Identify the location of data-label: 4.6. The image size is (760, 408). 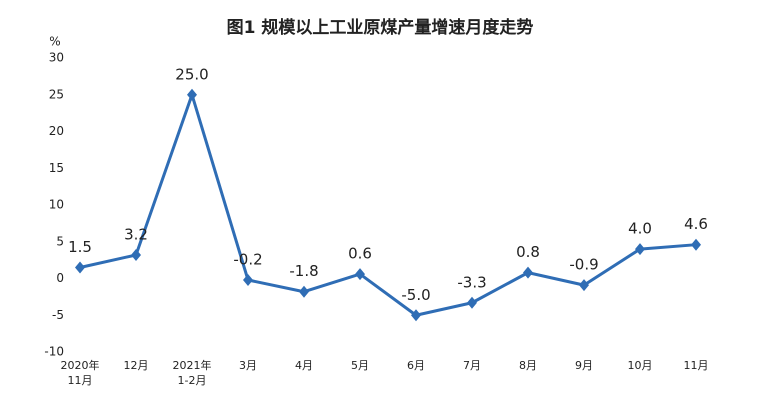
(696, 224).